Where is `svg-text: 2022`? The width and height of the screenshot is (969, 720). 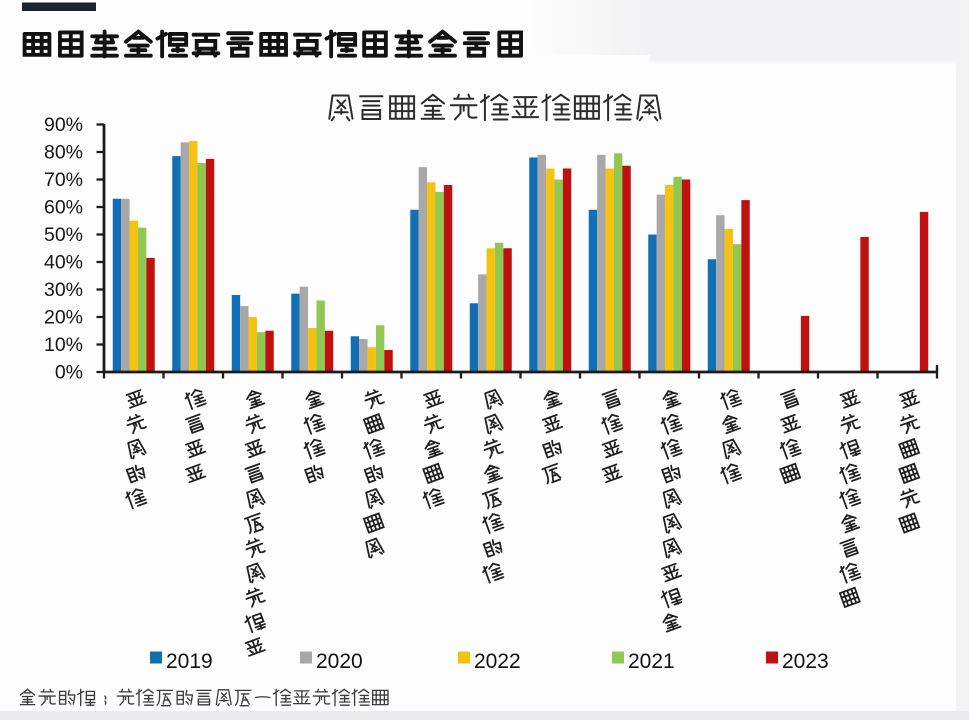
svg-text: 2022 is located at coordinates (497, 661).